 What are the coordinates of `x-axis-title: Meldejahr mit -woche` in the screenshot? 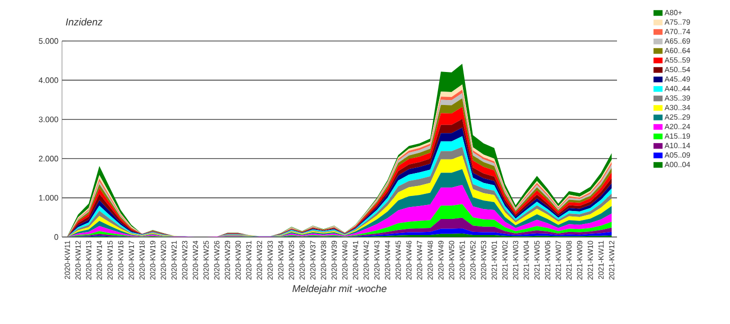 It's located at (339, 289).